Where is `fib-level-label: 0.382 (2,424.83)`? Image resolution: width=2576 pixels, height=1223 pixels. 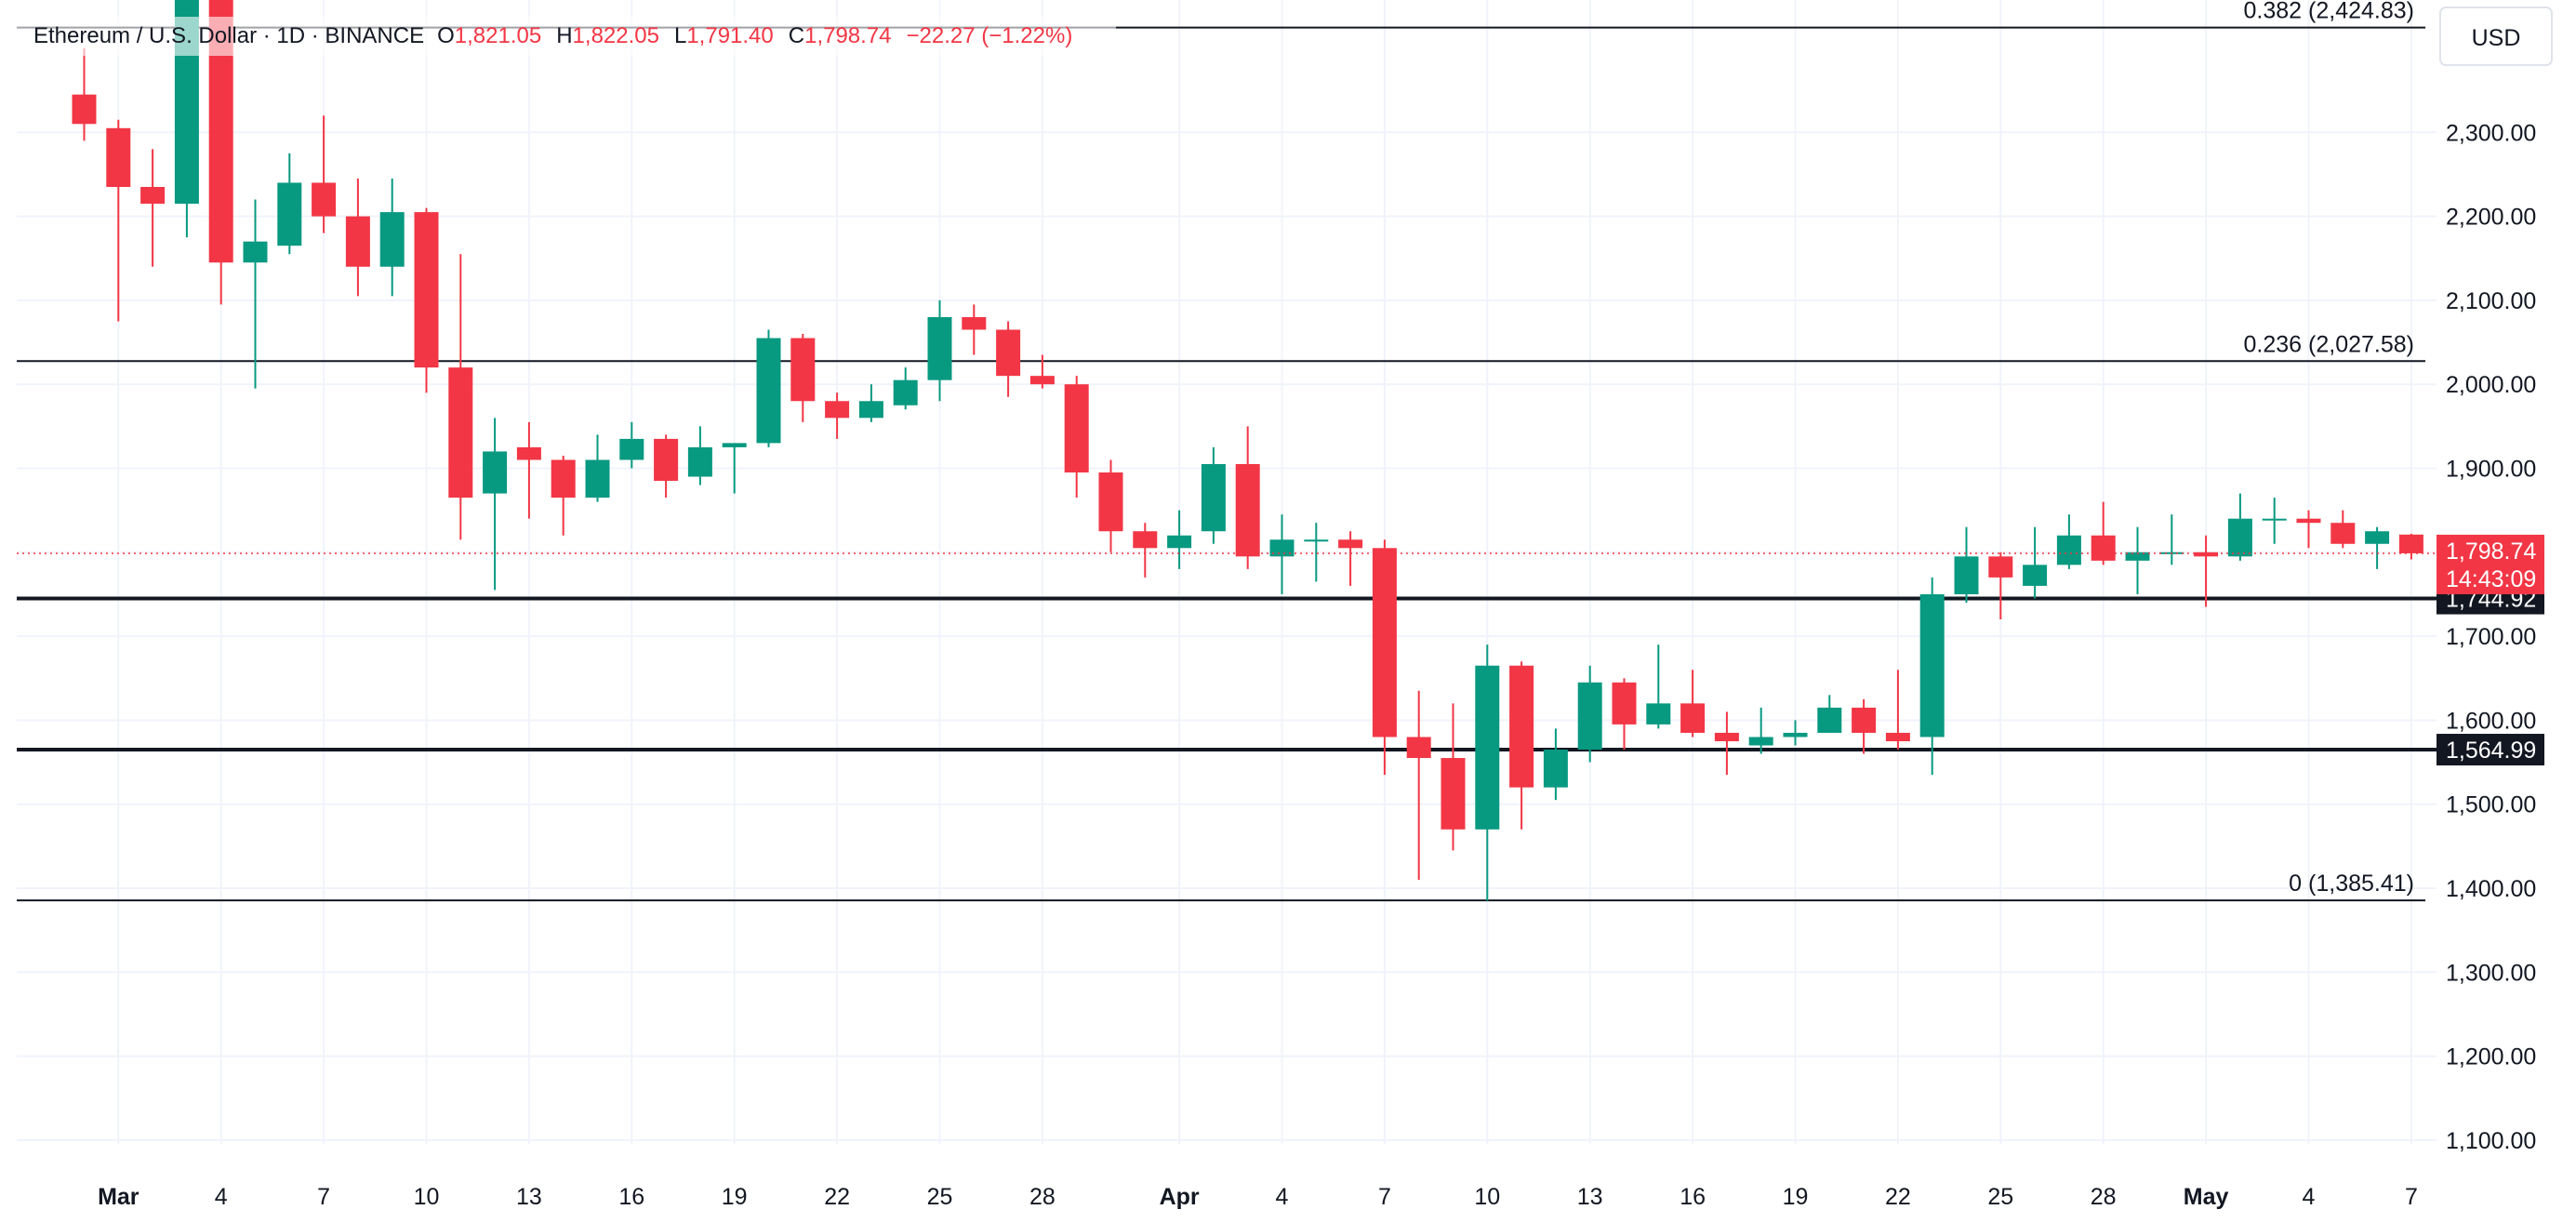
fib-level-label: 0.382 (2,424.83) is located at coordinates (2329, 12).